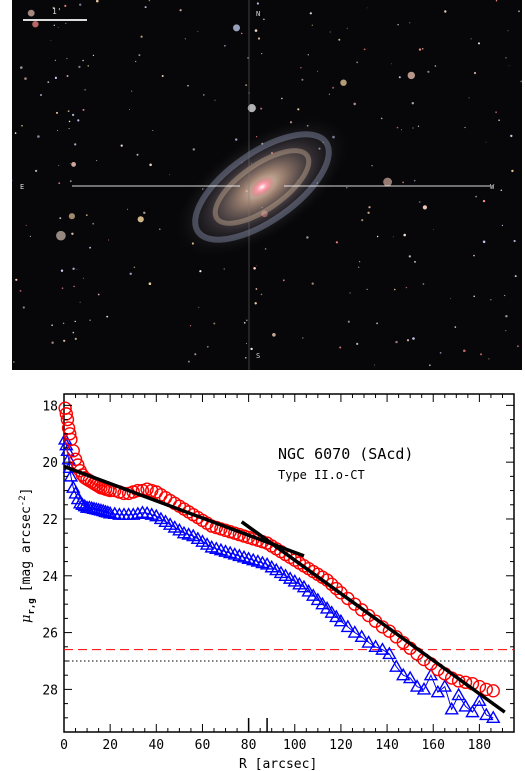 This screenshot has height=771, width=525. What do you see at coordinates (386, 745) in the screenshot?
I see `x-tick-label: 140` at bounding box center [386, 745].